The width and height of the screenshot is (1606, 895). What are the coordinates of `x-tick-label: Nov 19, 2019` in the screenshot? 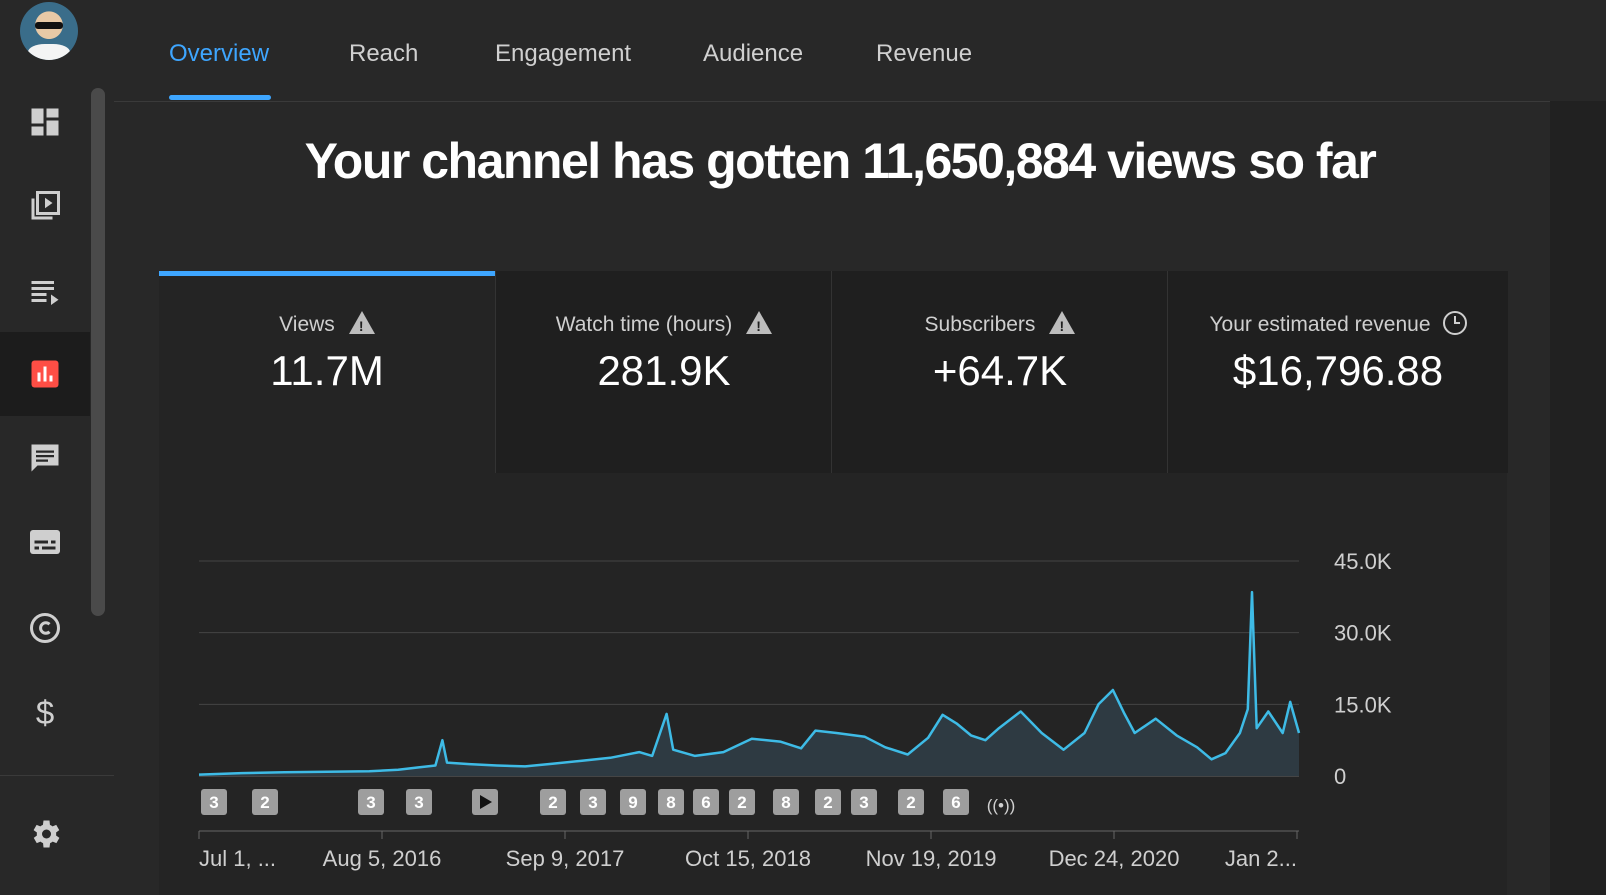 It's located at (931, 858).